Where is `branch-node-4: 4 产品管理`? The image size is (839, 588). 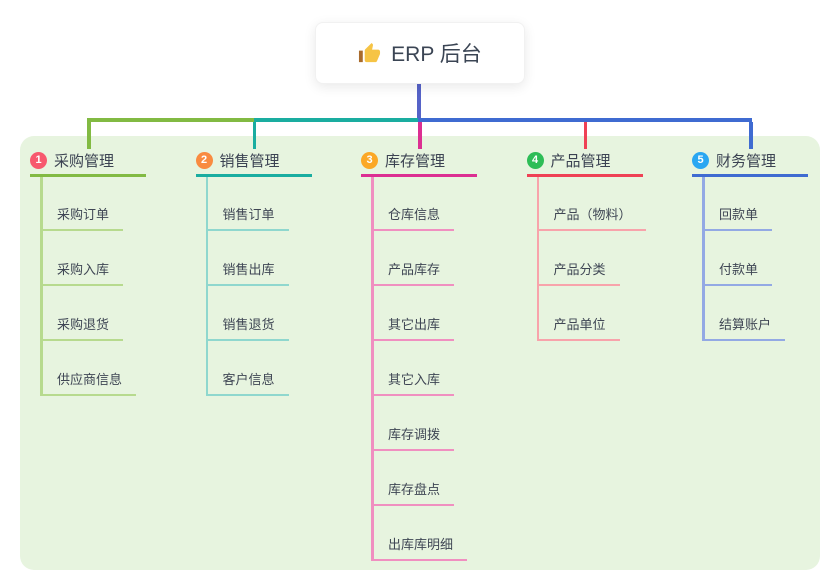
branch-node-4: 4 产品管理 is located at coordinates (584, 162).